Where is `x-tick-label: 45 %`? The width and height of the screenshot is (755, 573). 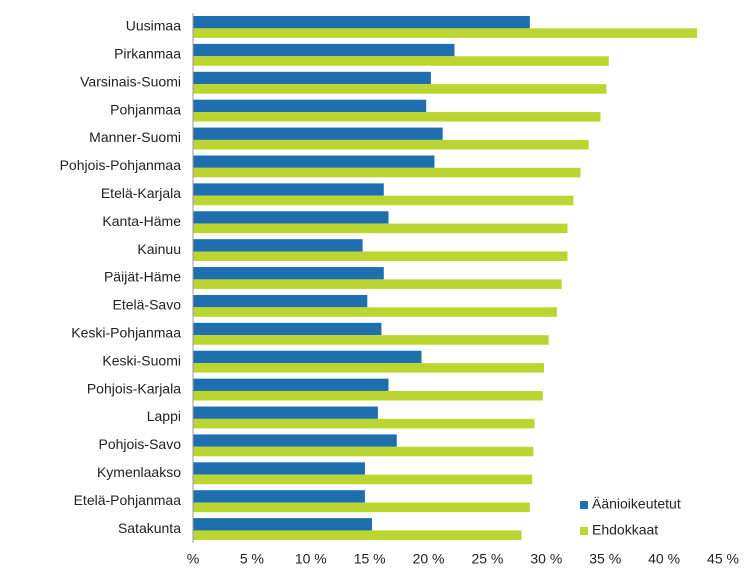
x-tick-label: 45 % is located at coordinates (723, 559).